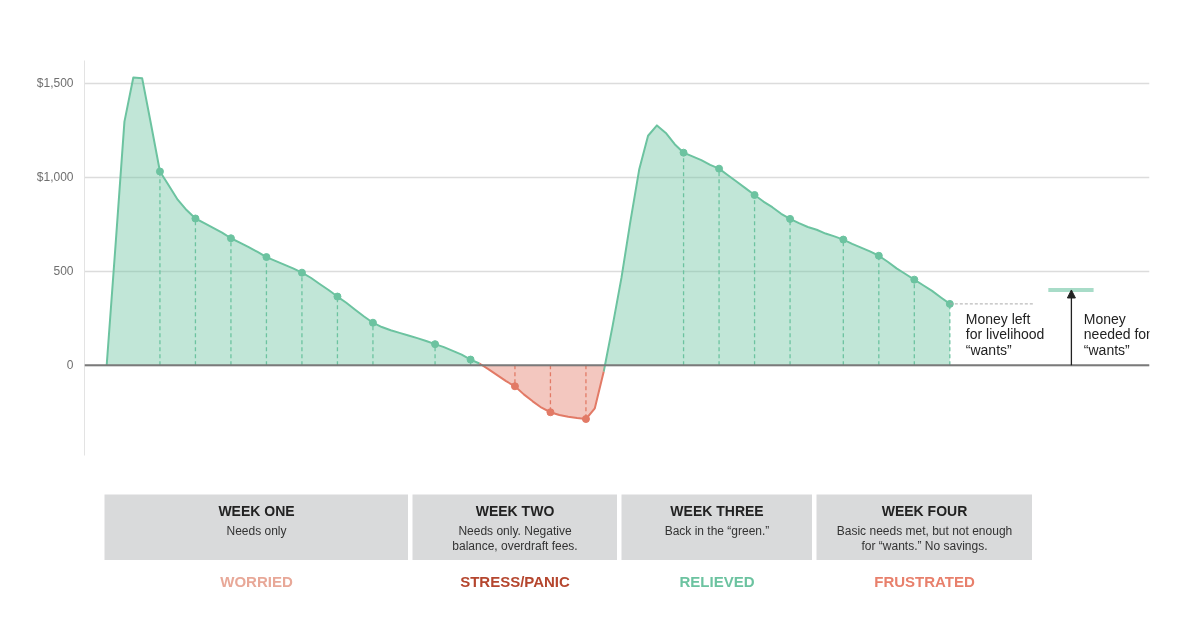 The image size is (1200, 622). Describe the element at coordinates (717, 530) in the screenshot. I see `text: Back in the “green.”` at that location.